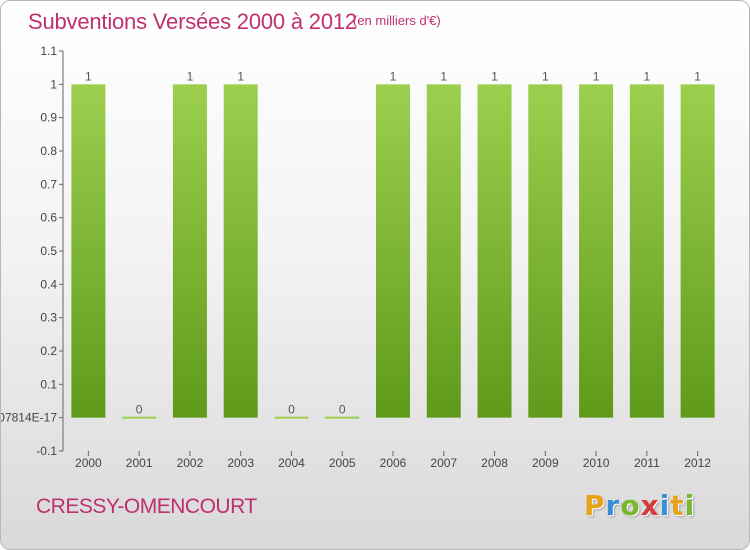 This screenshot has width=750, height=550. What do you see at coordinates (342, 463) in the screenshot?
I see `x-tick-label: 2005` at bounding box center [342, 463].